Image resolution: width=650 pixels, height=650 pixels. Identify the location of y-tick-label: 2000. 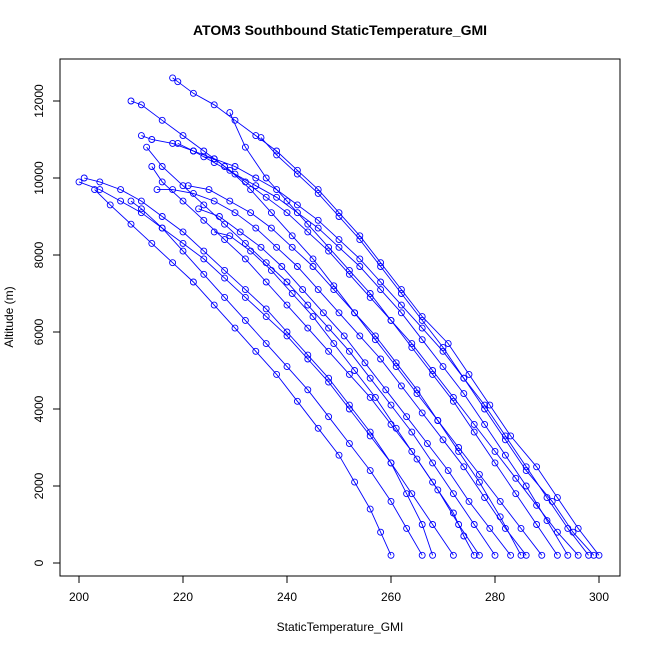
(39, 485).